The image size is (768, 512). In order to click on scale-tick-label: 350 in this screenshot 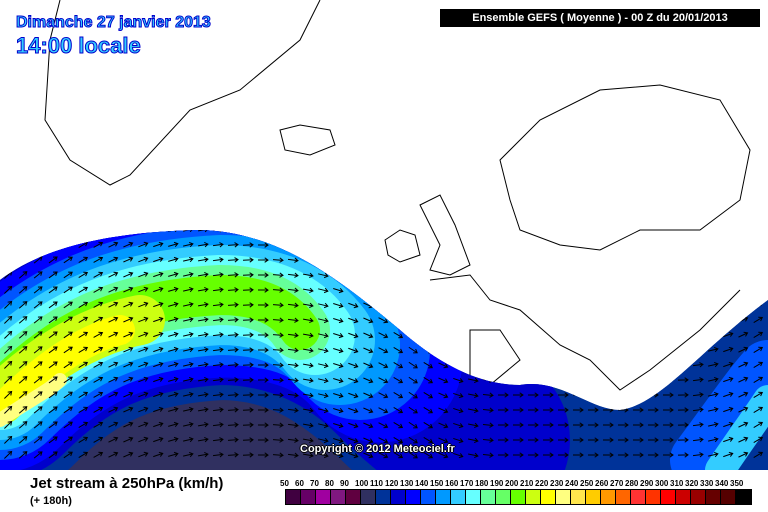, I will do `click(737, 483)`.